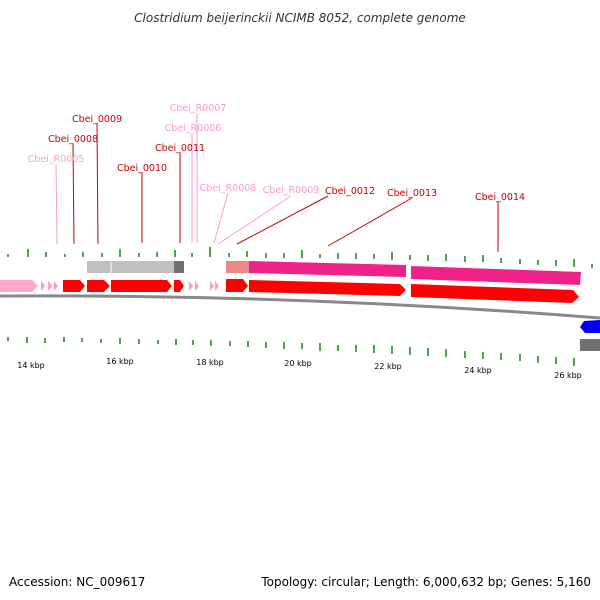  I want to click on feature-track, so click(300, 315).